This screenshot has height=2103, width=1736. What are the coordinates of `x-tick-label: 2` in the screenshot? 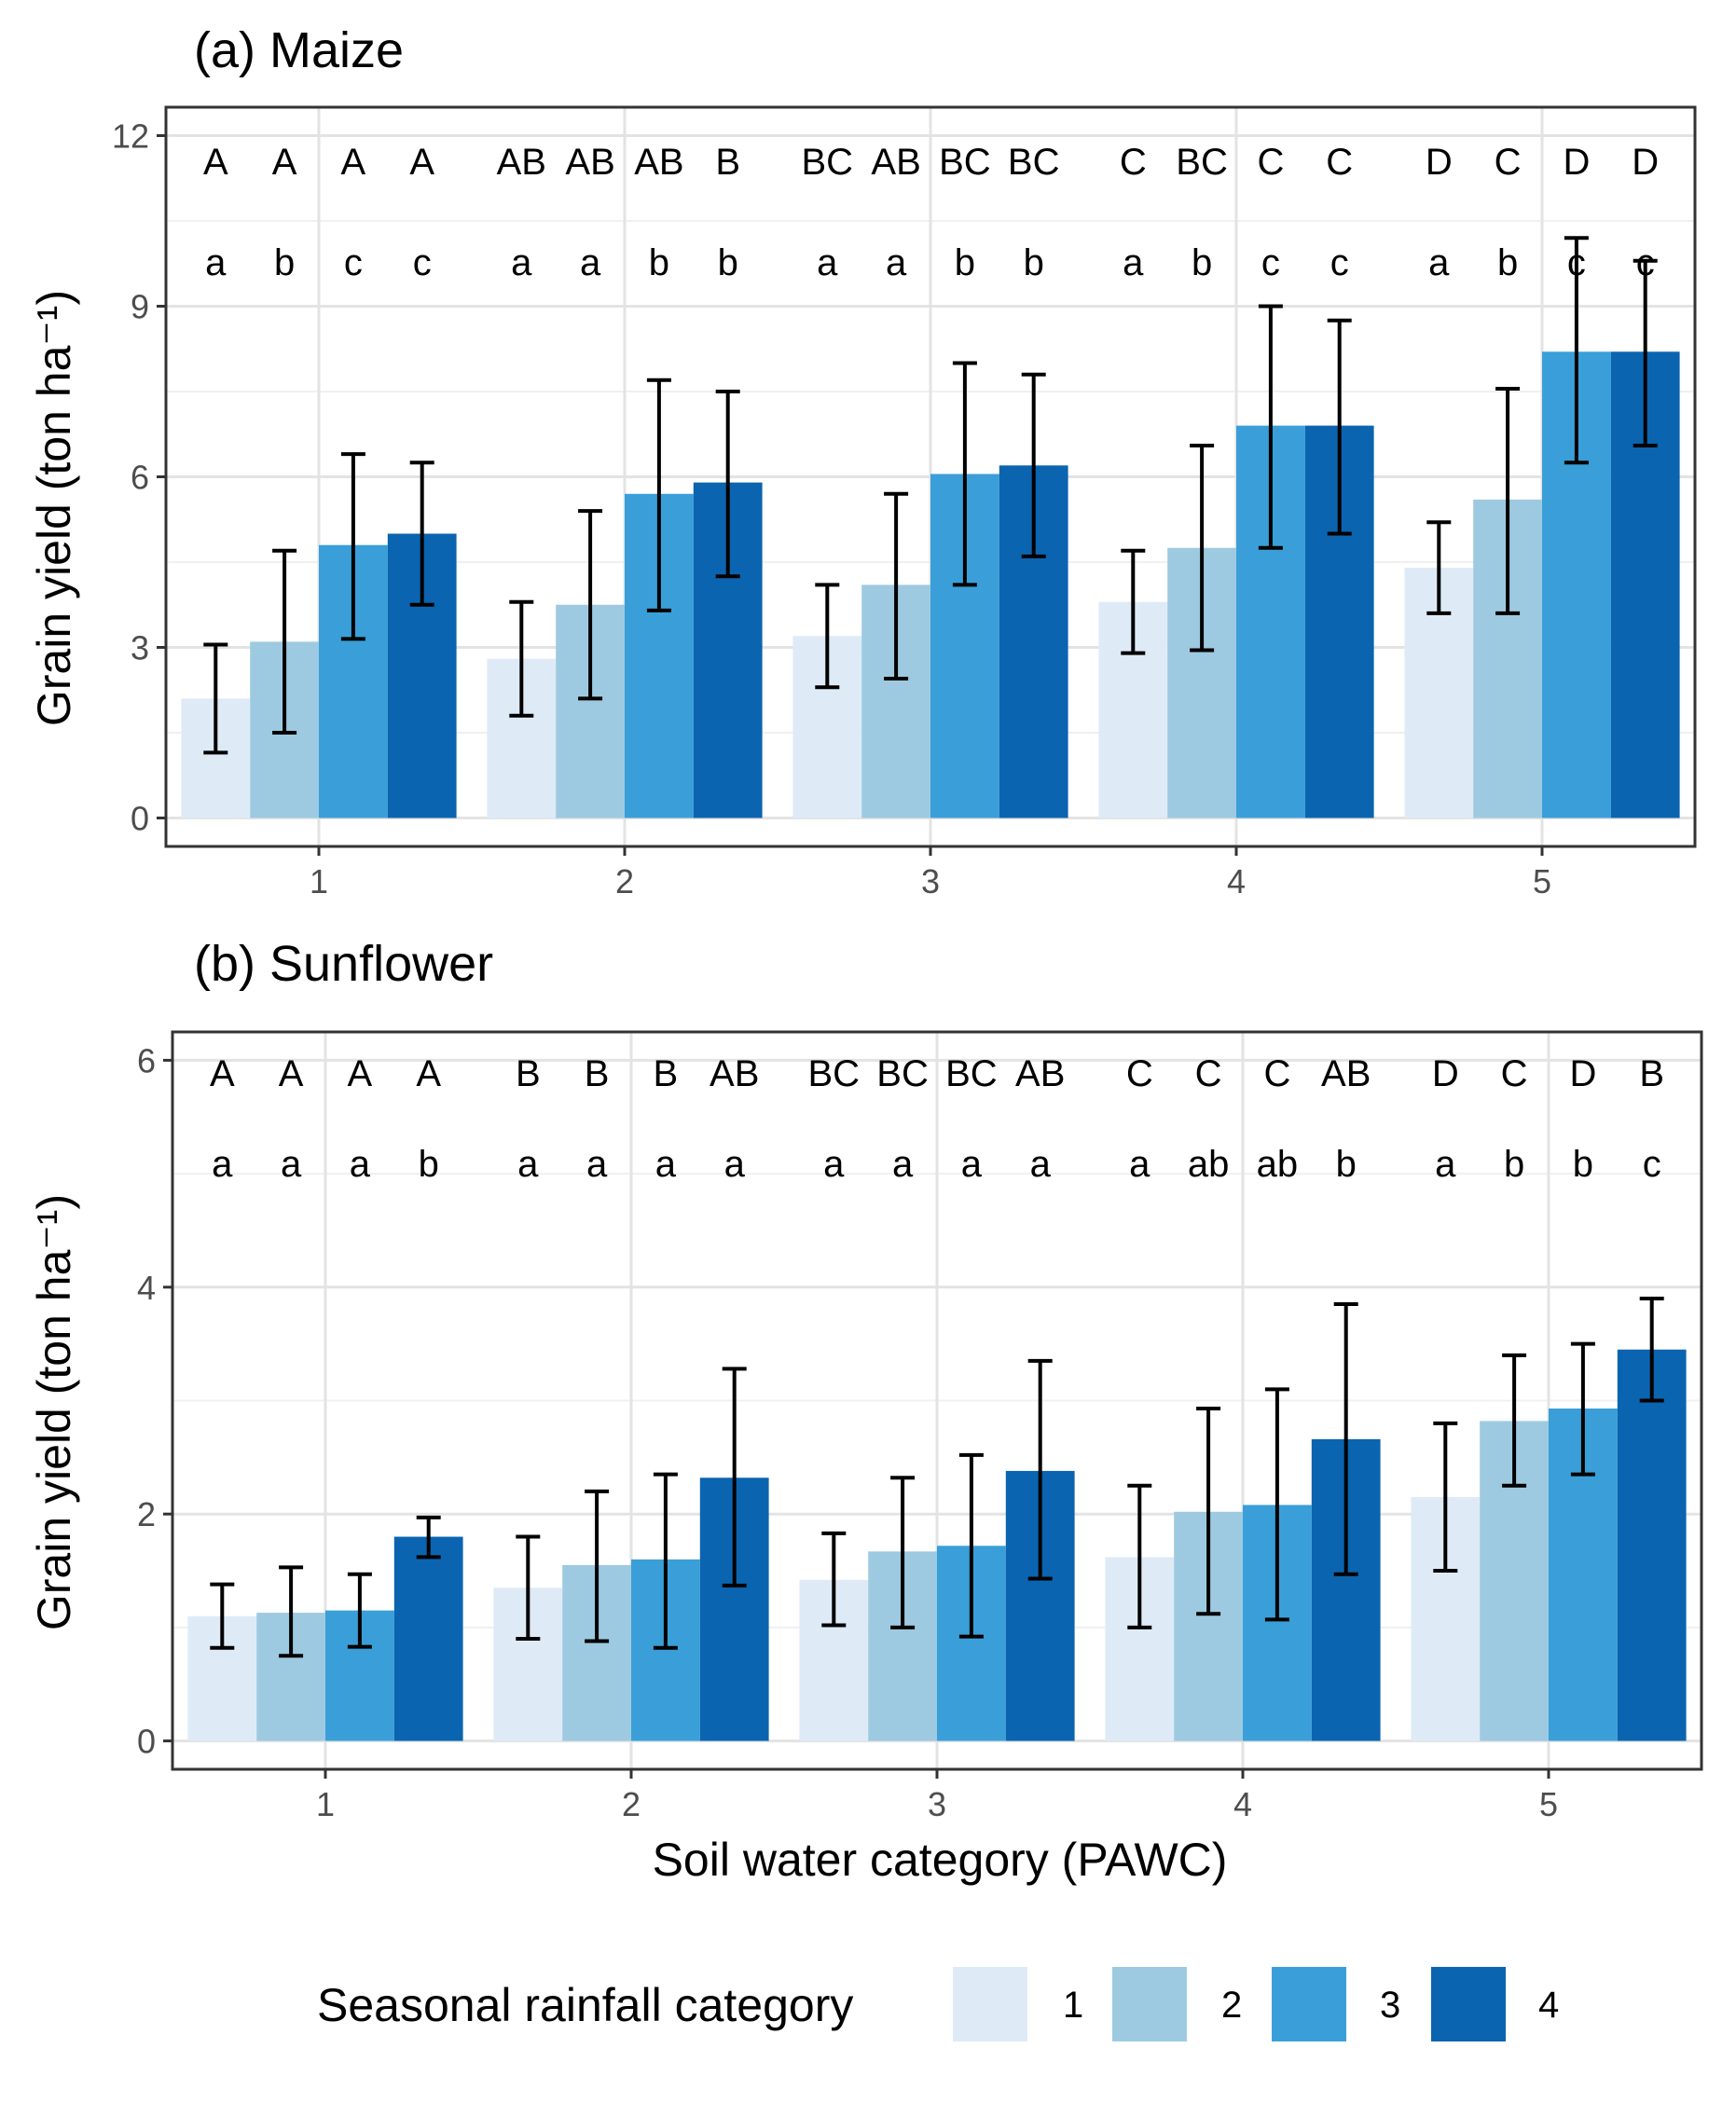 It's located at (631, 1804).